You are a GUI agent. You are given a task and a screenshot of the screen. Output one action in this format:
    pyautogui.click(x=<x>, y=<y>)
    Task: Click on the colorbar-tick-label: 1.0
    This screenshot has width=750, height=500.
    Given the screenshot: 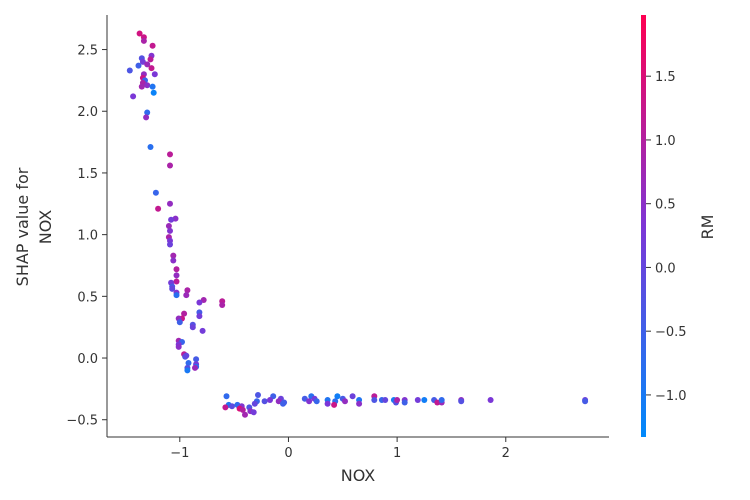 What is the action you would take?
    pyautogui.click(x=665, y=141)
    